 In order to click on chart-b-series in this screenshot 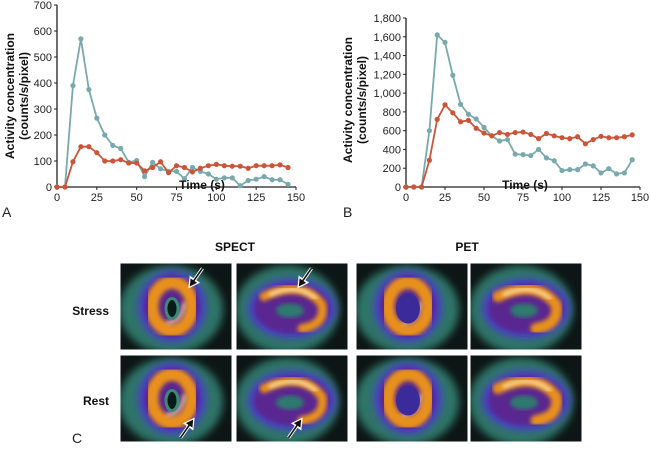, I will do `click(519, 111)`.